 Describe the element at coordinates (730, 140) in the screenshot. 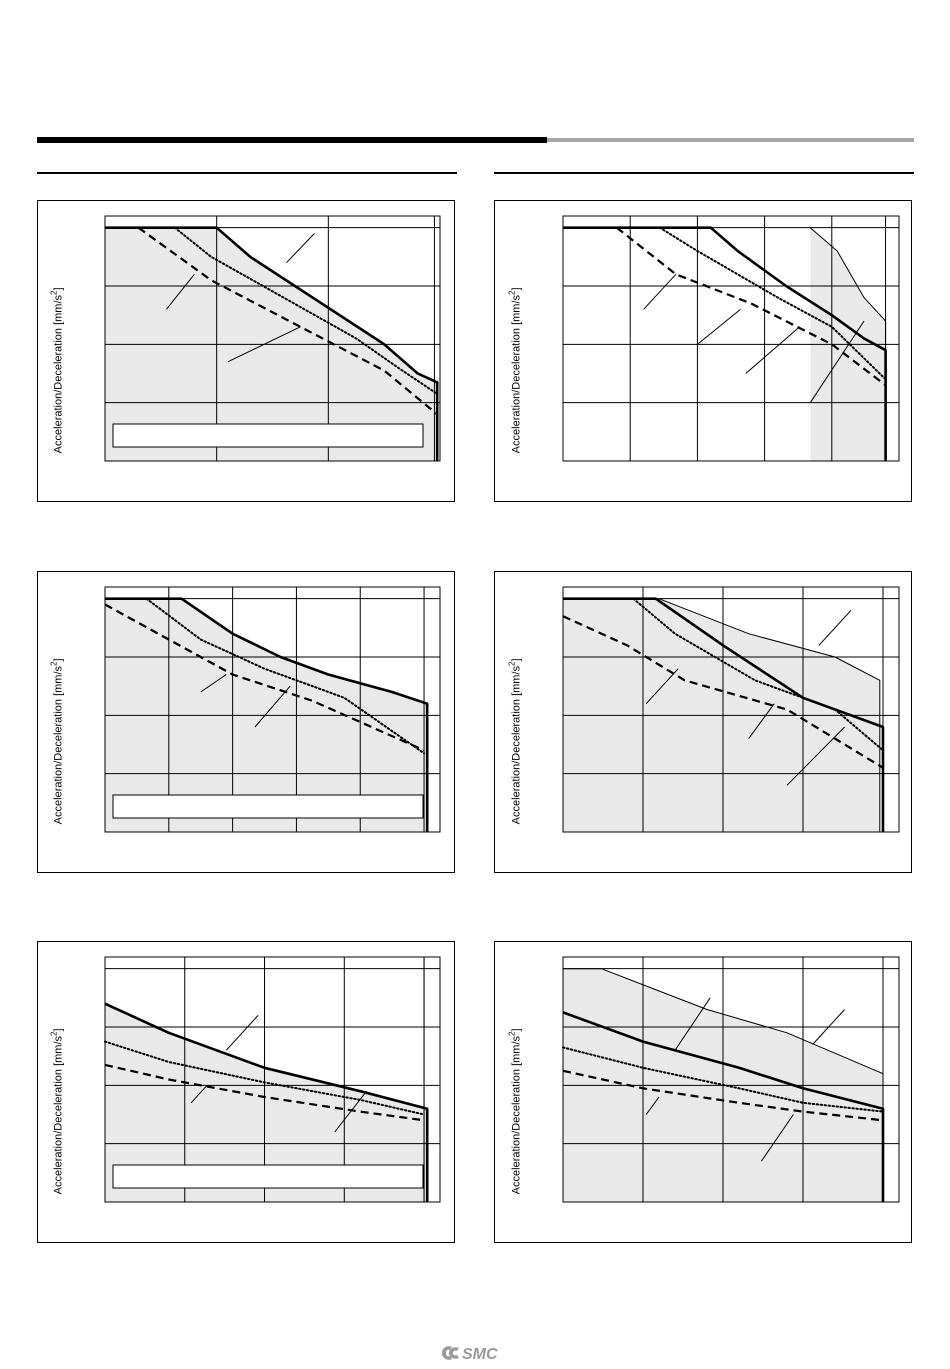

I see `header-bar-gray` at that location.